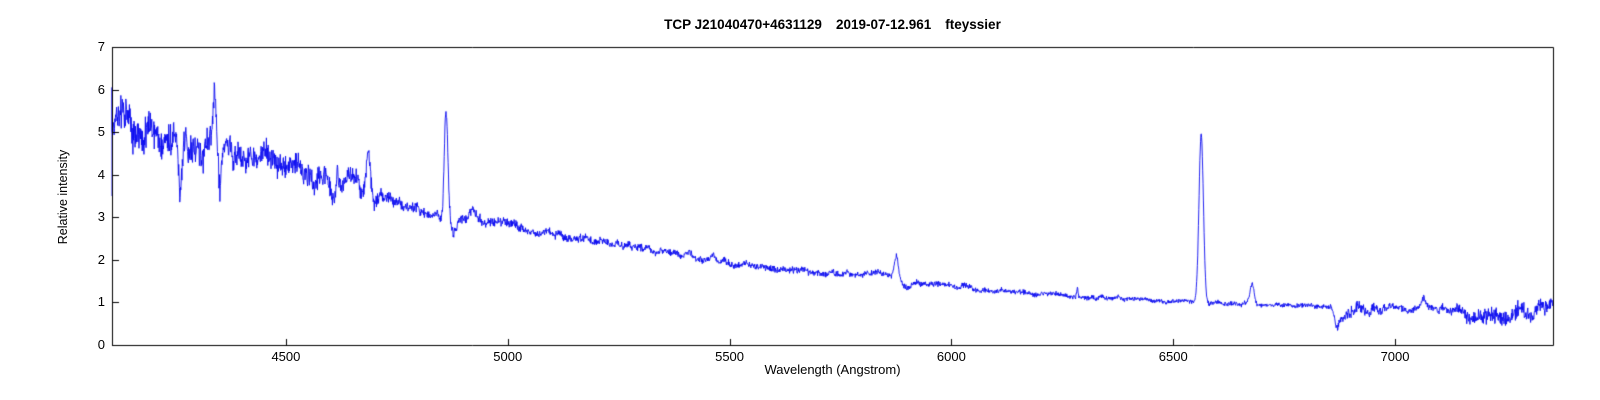  I want to click on title-object-name: TCP J21040470+4631129, so click(743, 24).